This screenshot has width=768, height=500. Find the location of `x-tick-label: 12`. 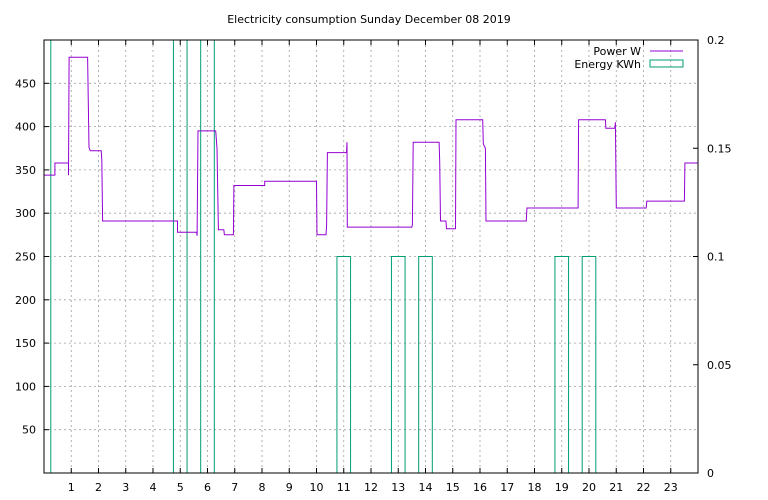

x-tick-label: 12 is located at coordinates (371, 487).